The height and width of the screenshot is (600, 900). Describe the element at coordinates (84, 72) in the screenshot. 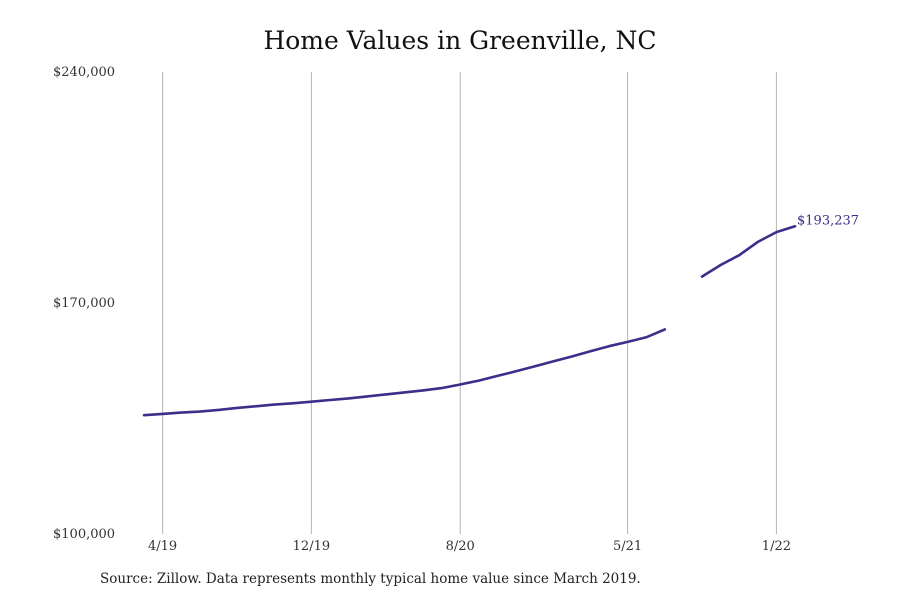

I see `y-tick-label: $240,000` at that location.